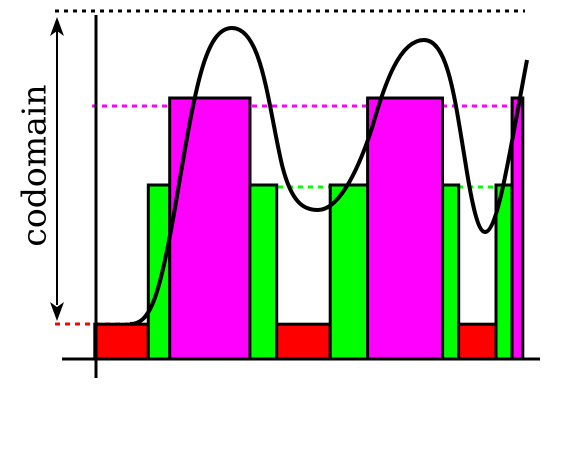 This screenshot has height=450, width=587. Describe the element at coordinates (57, 311) in the screenshot. I see `codomain-arrow-head-bottom` at that location.